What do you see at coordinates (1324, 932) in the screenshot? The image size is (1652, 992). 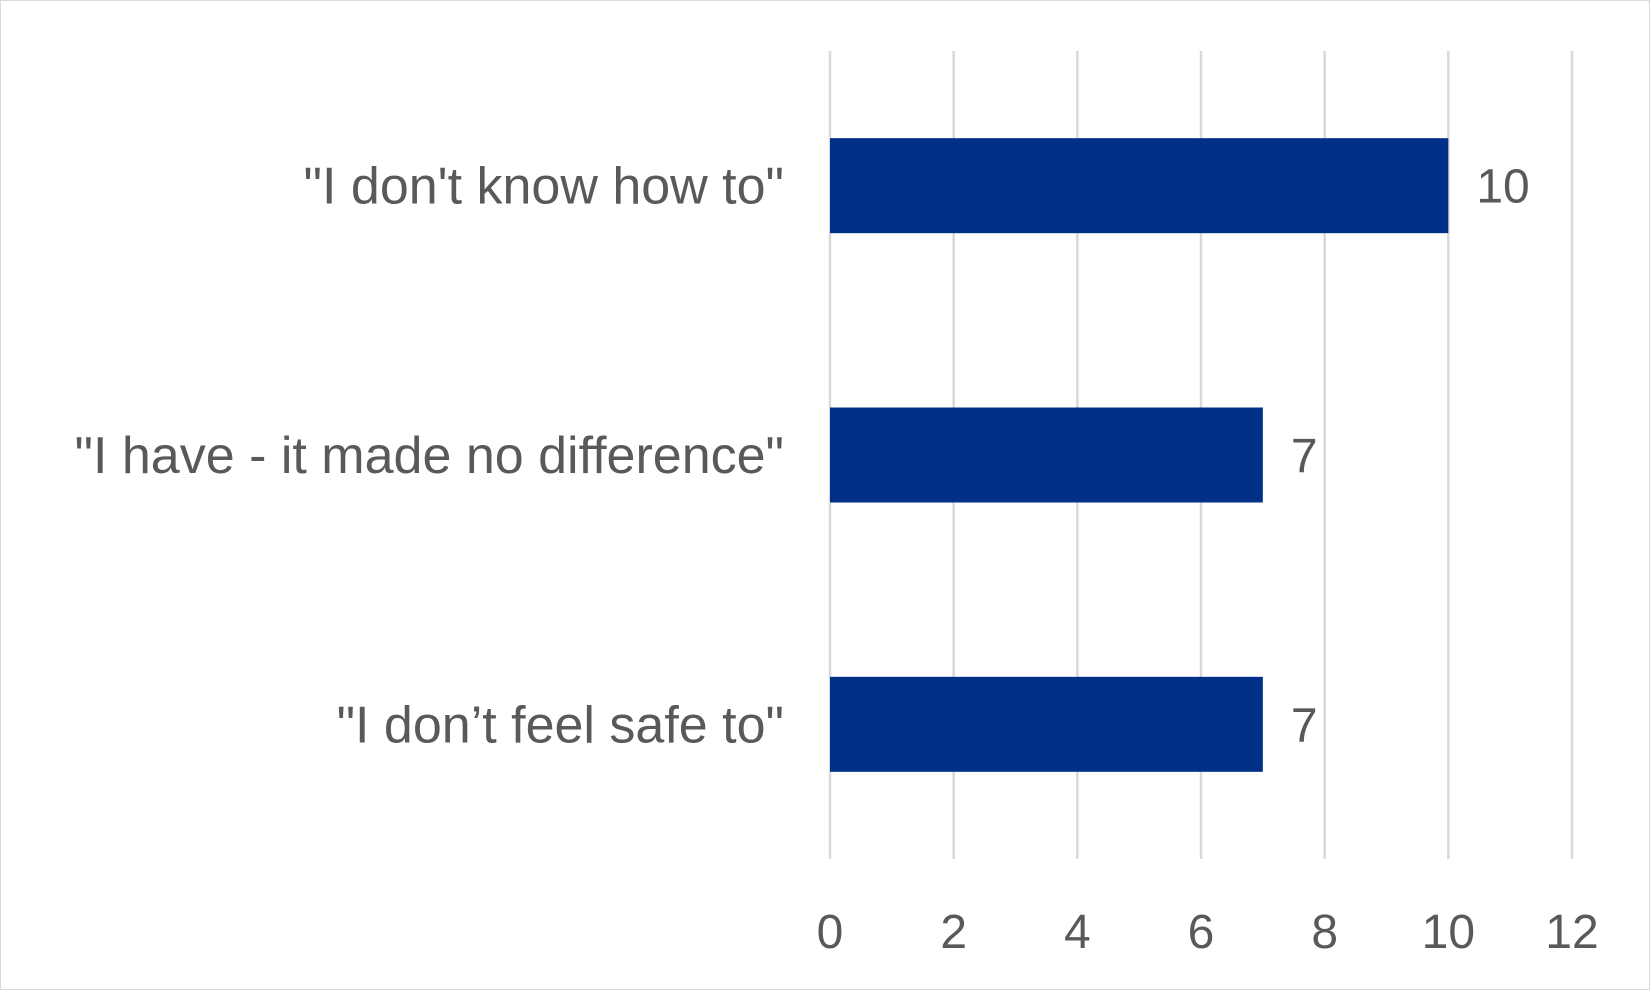 I see `x-tick-label: 8` at bounding box center [1324, 932].